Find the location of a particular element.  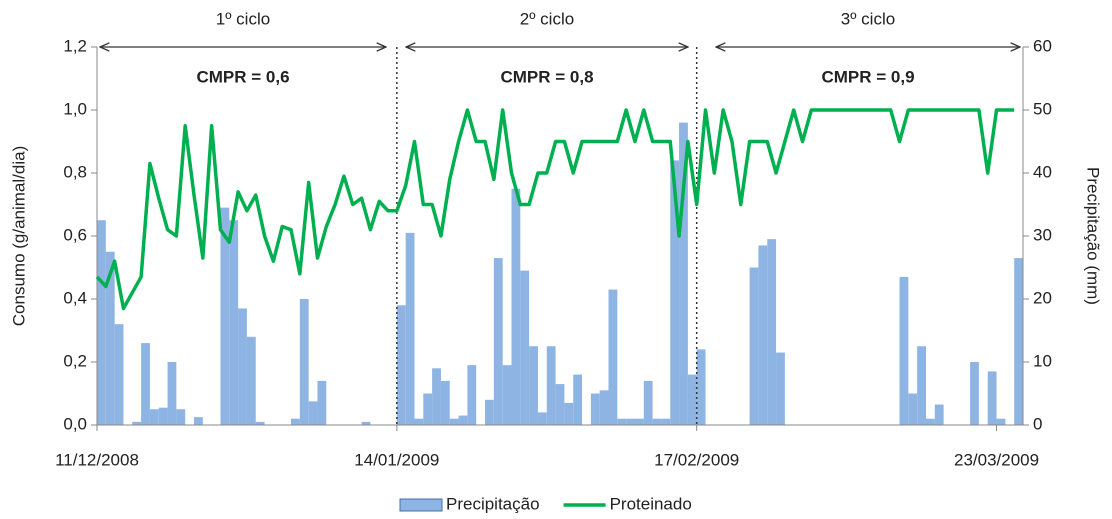

legend-swatch is located at coordinates (421, 505).